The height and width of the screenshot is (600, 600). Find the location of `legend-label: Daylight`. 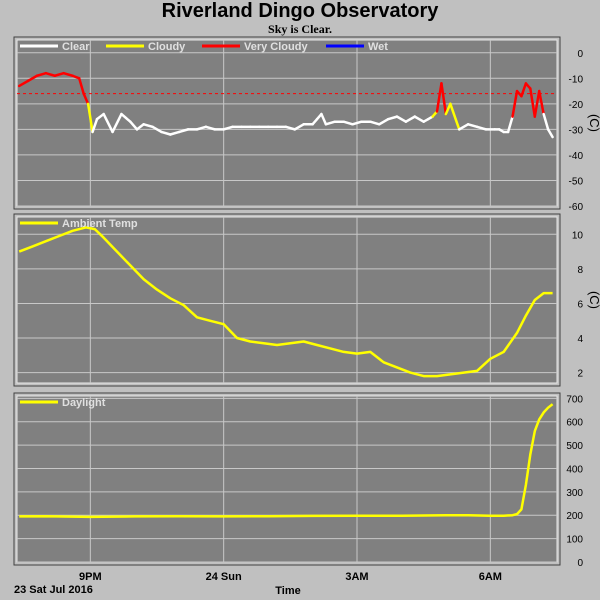

legend-label: Daylight is located at coordinates (84, 403).